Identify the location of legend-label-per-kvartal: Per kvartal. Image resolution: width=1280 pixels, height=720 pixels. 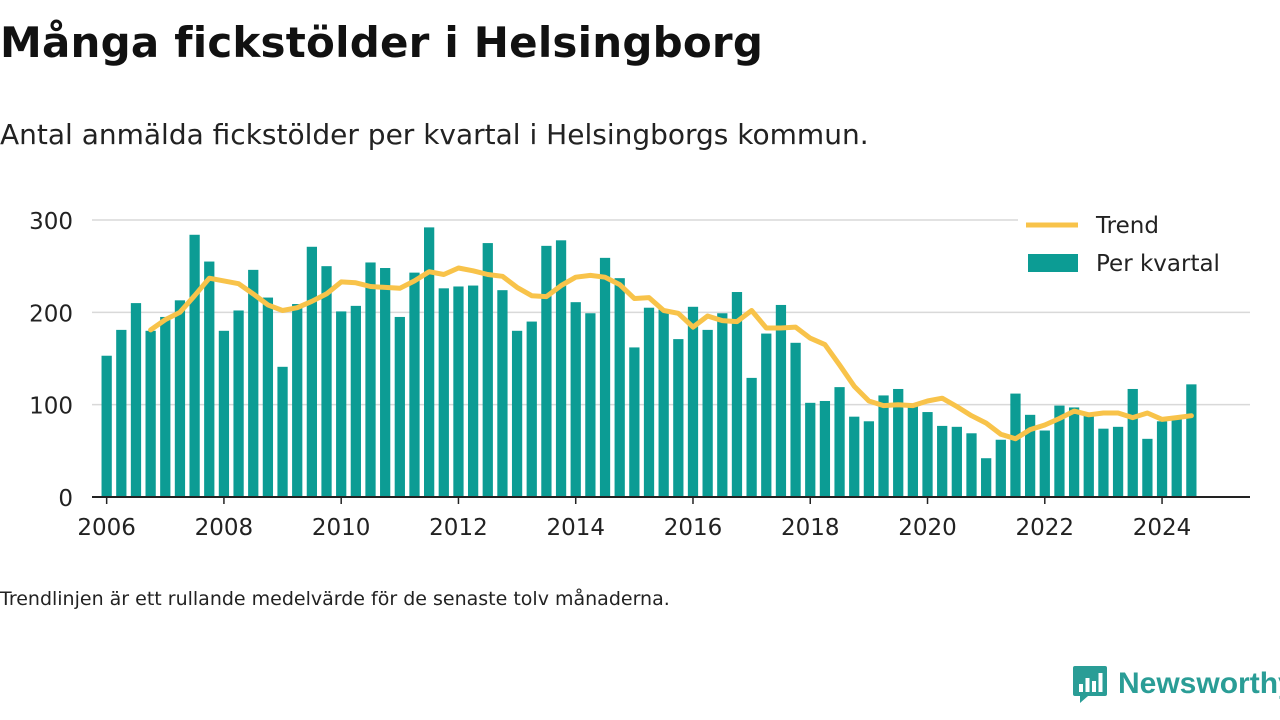
(1158, 264).